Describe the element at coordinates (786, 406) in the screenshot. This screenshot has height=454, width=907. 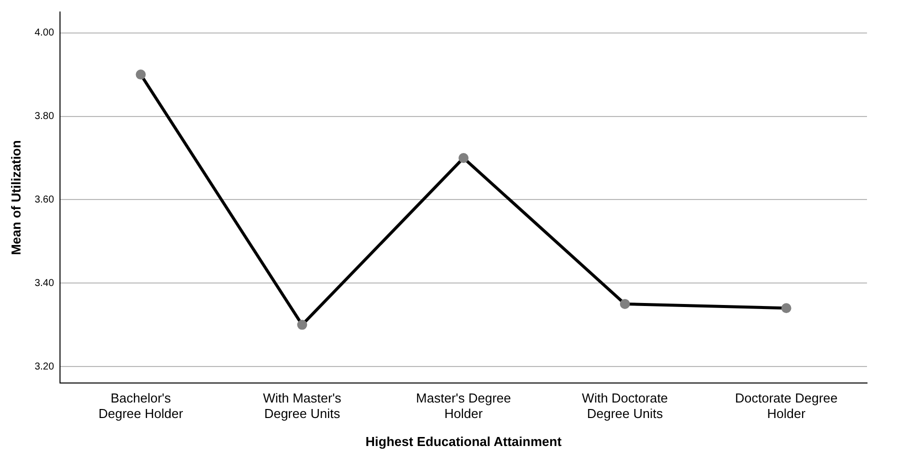
I see `x-tick-label: Doctorate Degree Holder` at that location.